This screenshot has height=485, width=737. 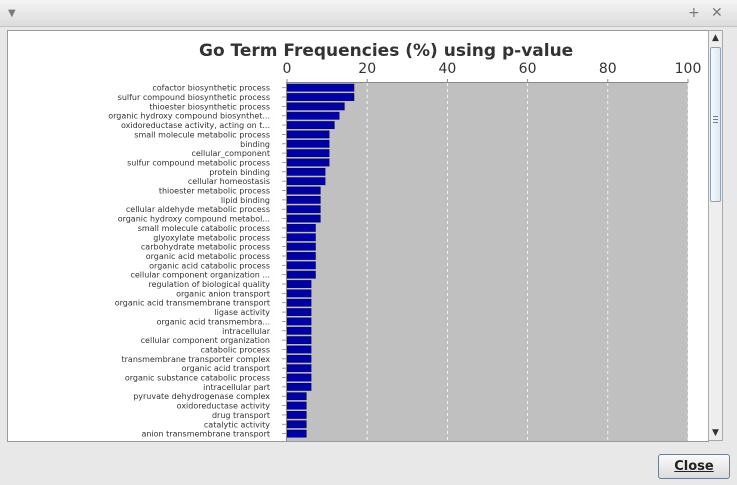 What do you see at coordinates (211, 88) in the screenshot?
I see `category-label: cofactor biosynthetic process` at bounding box center [211, 88].